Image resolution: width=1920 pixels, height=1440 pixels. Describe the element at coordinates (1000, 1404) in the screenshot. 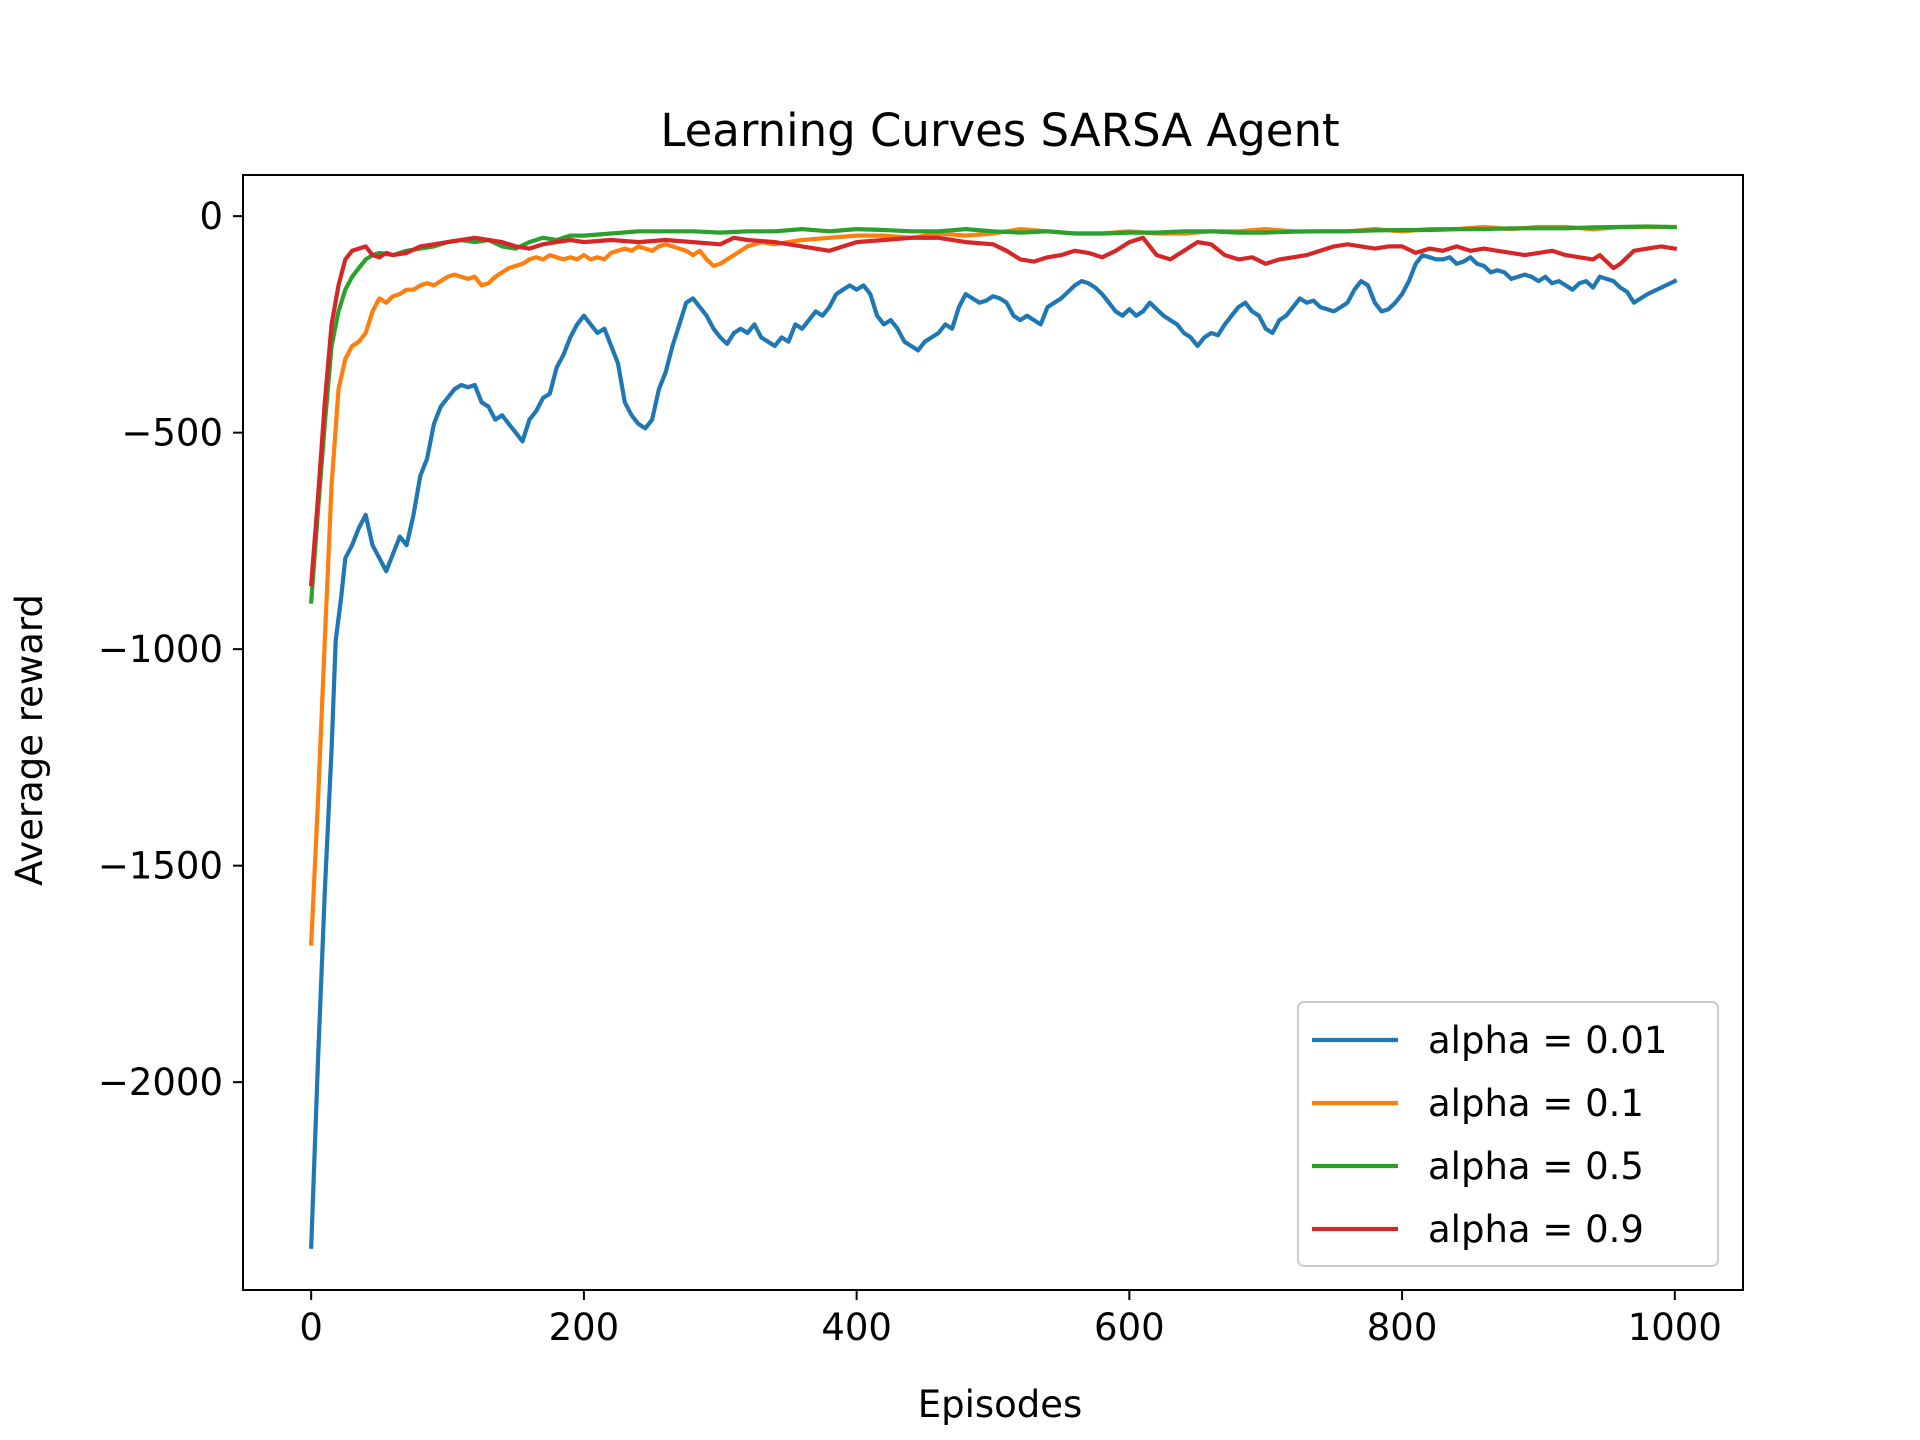

I see `x-axis-label: Episodes` at that location.